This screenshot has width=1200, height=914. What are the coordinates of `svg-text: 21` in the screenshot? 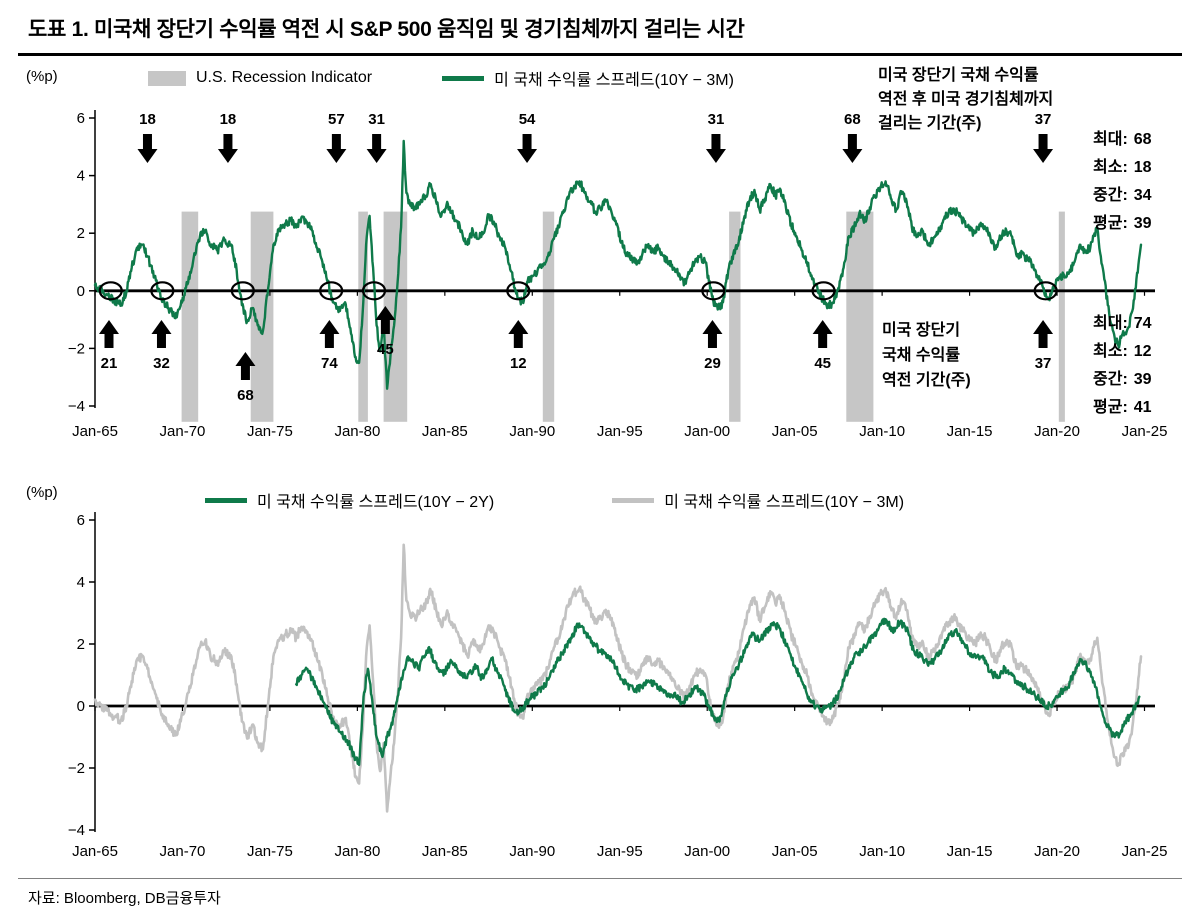 It's located at (109, 363).